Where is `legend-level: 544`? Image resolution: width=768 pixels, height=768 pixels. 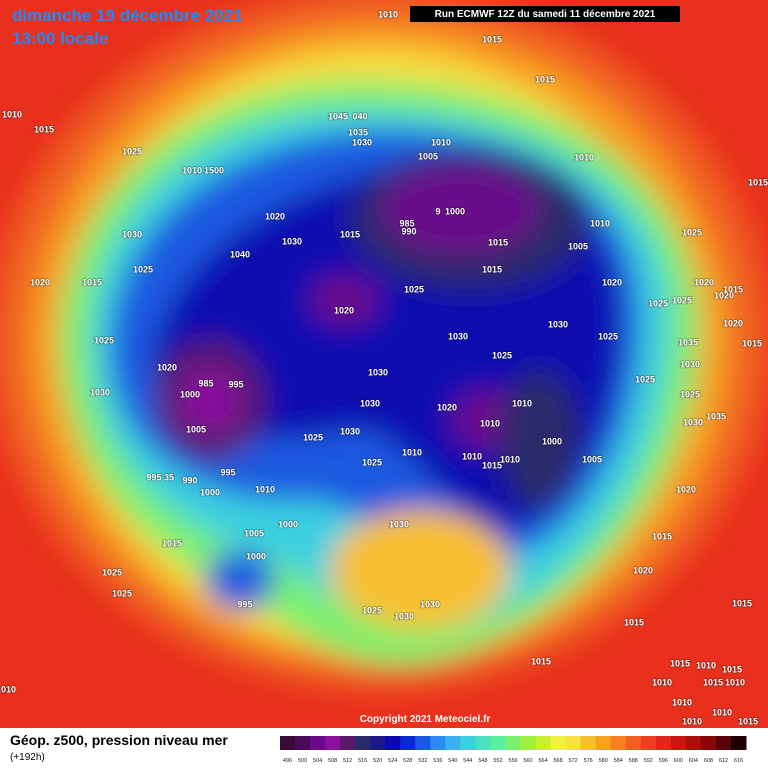 legend-level: 544 is located at coordinates (467, 761).